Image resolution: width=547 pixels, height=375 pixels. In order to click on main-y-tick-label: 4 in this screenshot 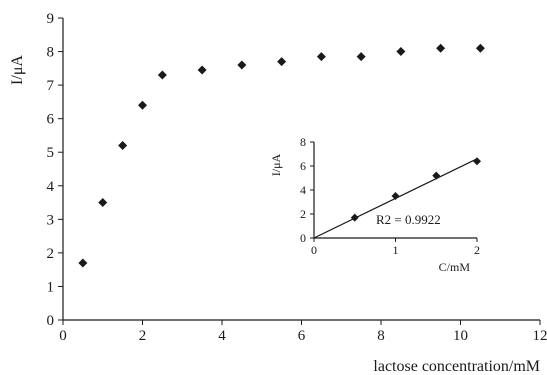, I will do `click(51, 187)`.